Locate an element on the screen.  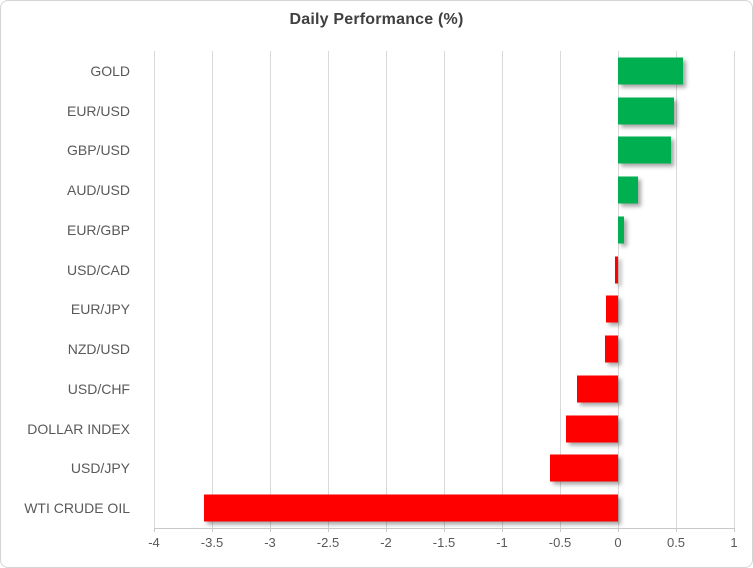
category-label-aud-usd: AUD/USD is located at coordinates (98, 190).